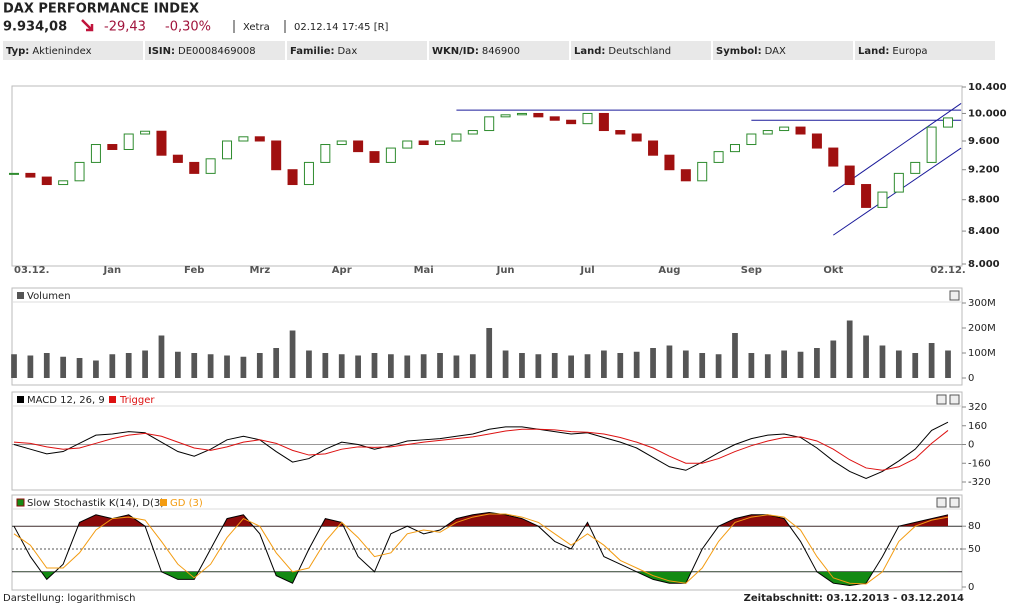  I want to click on oversold-fill, so click(481, 578).